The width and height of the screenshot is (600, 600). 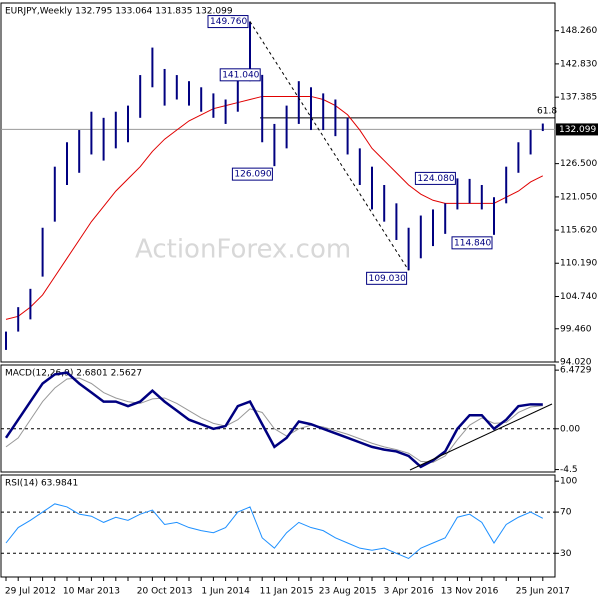 I want to click on annotation-label: 114.840, so click(x=472, y=243).